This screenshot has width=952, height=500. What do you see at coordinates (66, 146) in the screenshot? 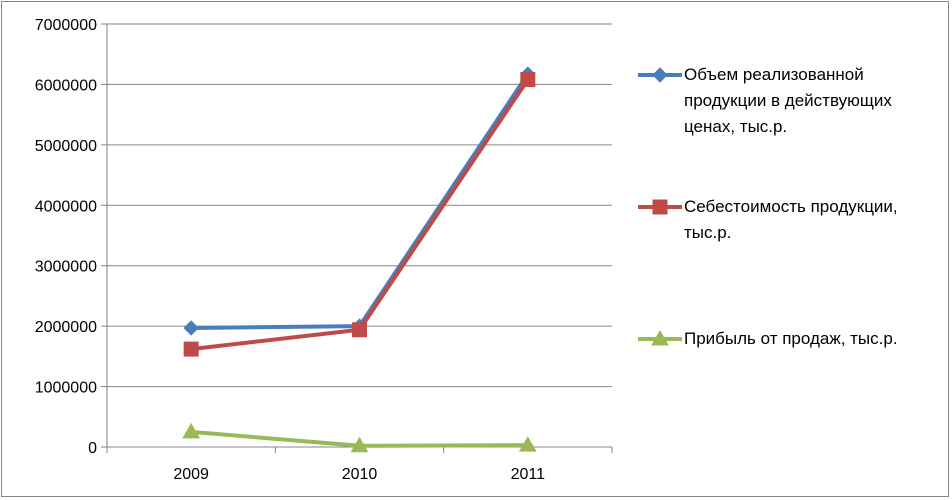
I see `y-tick-label: 5000000` at bounding box center [66, 146].